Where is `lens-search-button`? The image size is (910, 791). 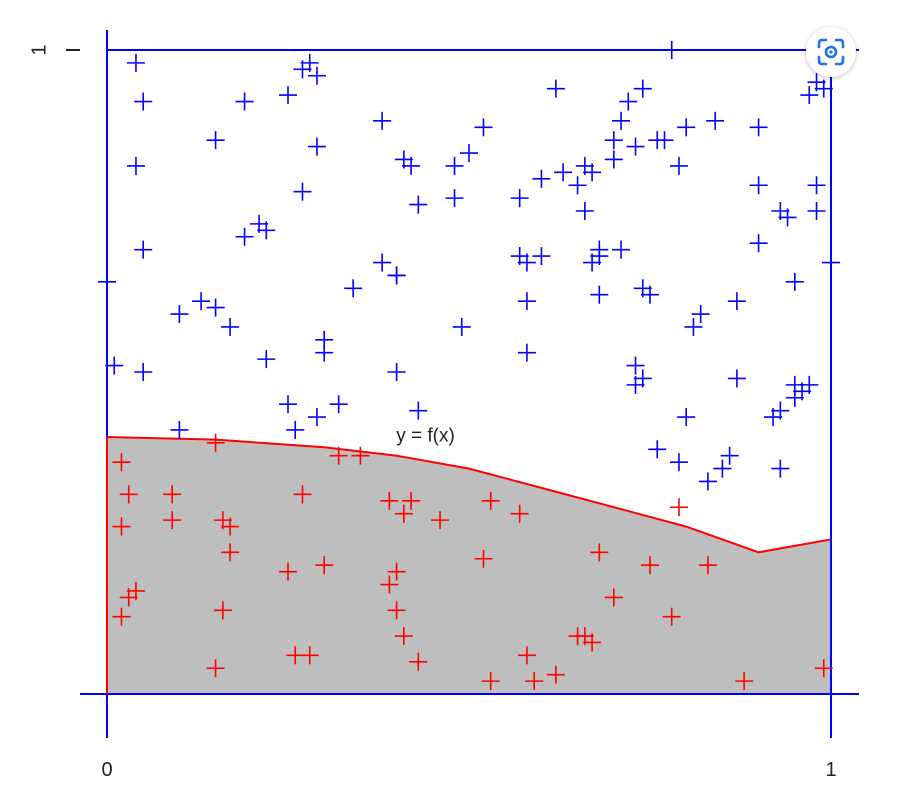
lens-search-button is located at coordinates (831, 52).